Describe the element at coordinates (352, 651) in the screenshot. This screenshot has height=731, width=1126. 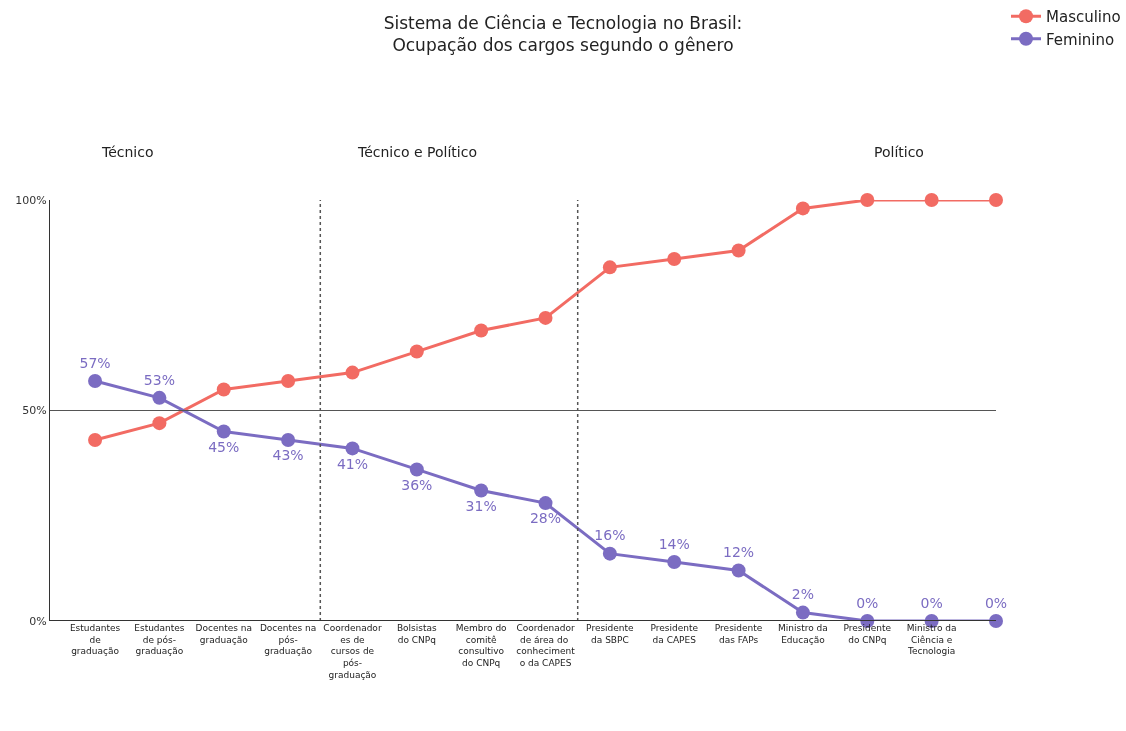
I see `x-tick-label: Coordenadores de cursos de pós-graduação` at that location.